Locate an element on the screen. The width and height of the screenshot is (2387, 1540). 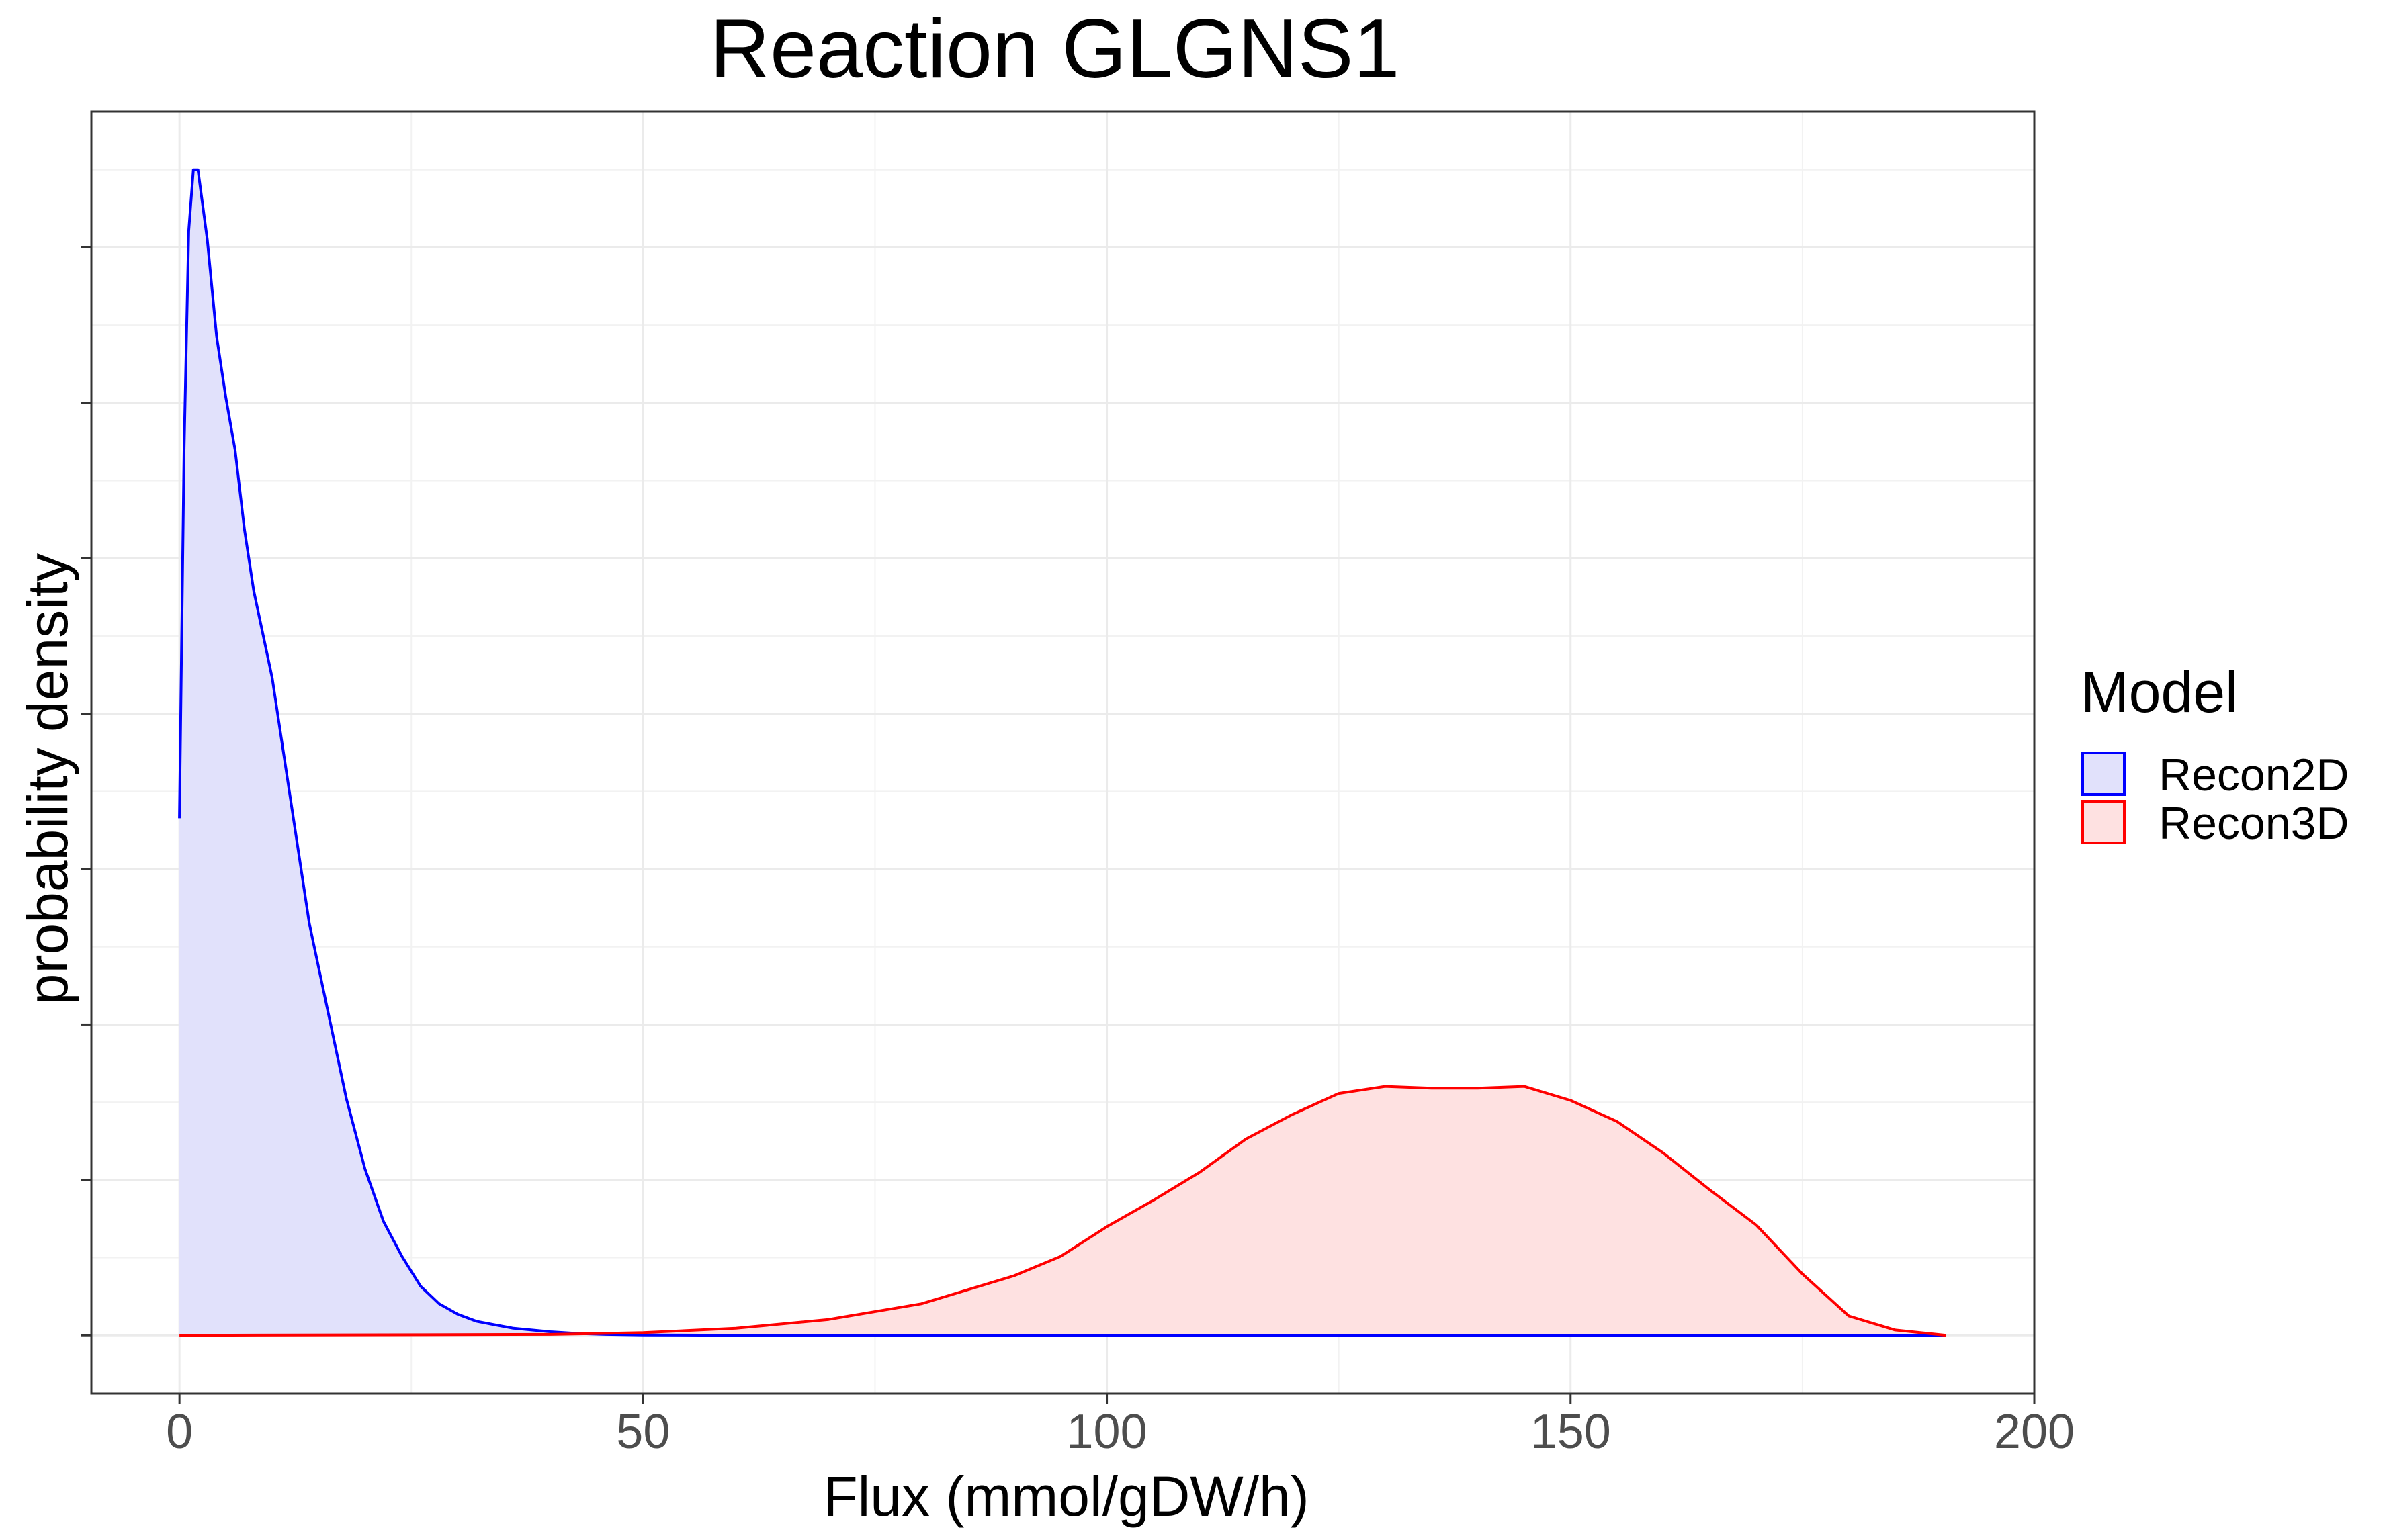
legend: Model Recon2D Recon3D is located at coordinates (2215, 754).